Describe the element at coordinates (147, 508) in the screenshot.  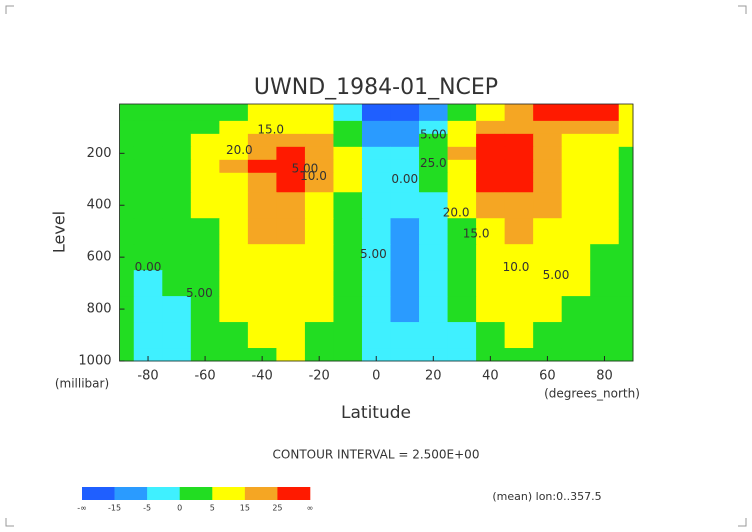
I see `colorbar-label: -5` at that location.